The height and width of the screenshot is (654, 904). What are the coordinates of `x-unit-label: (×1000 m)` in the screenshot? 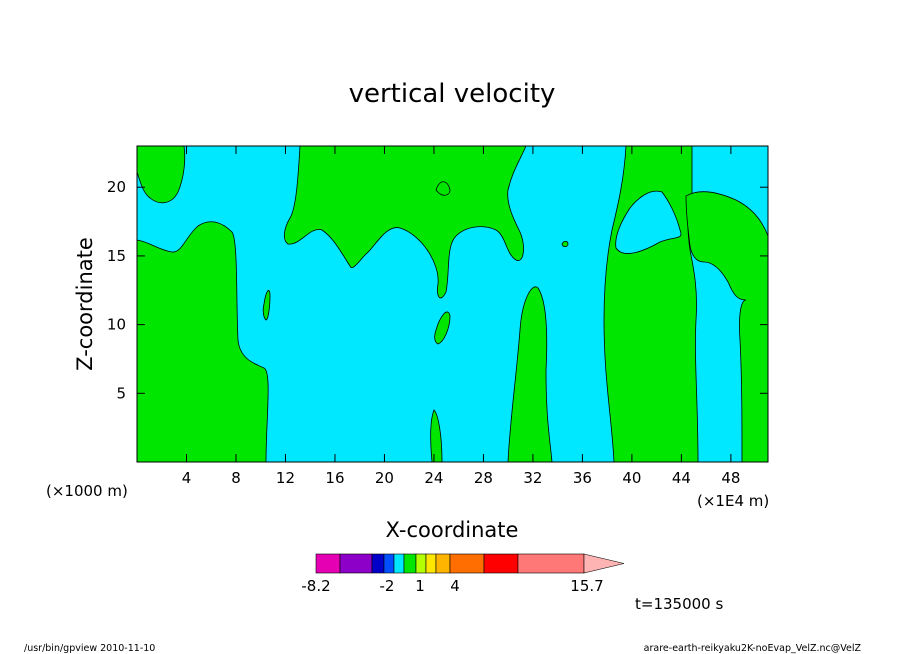 It's located at (87, 491).